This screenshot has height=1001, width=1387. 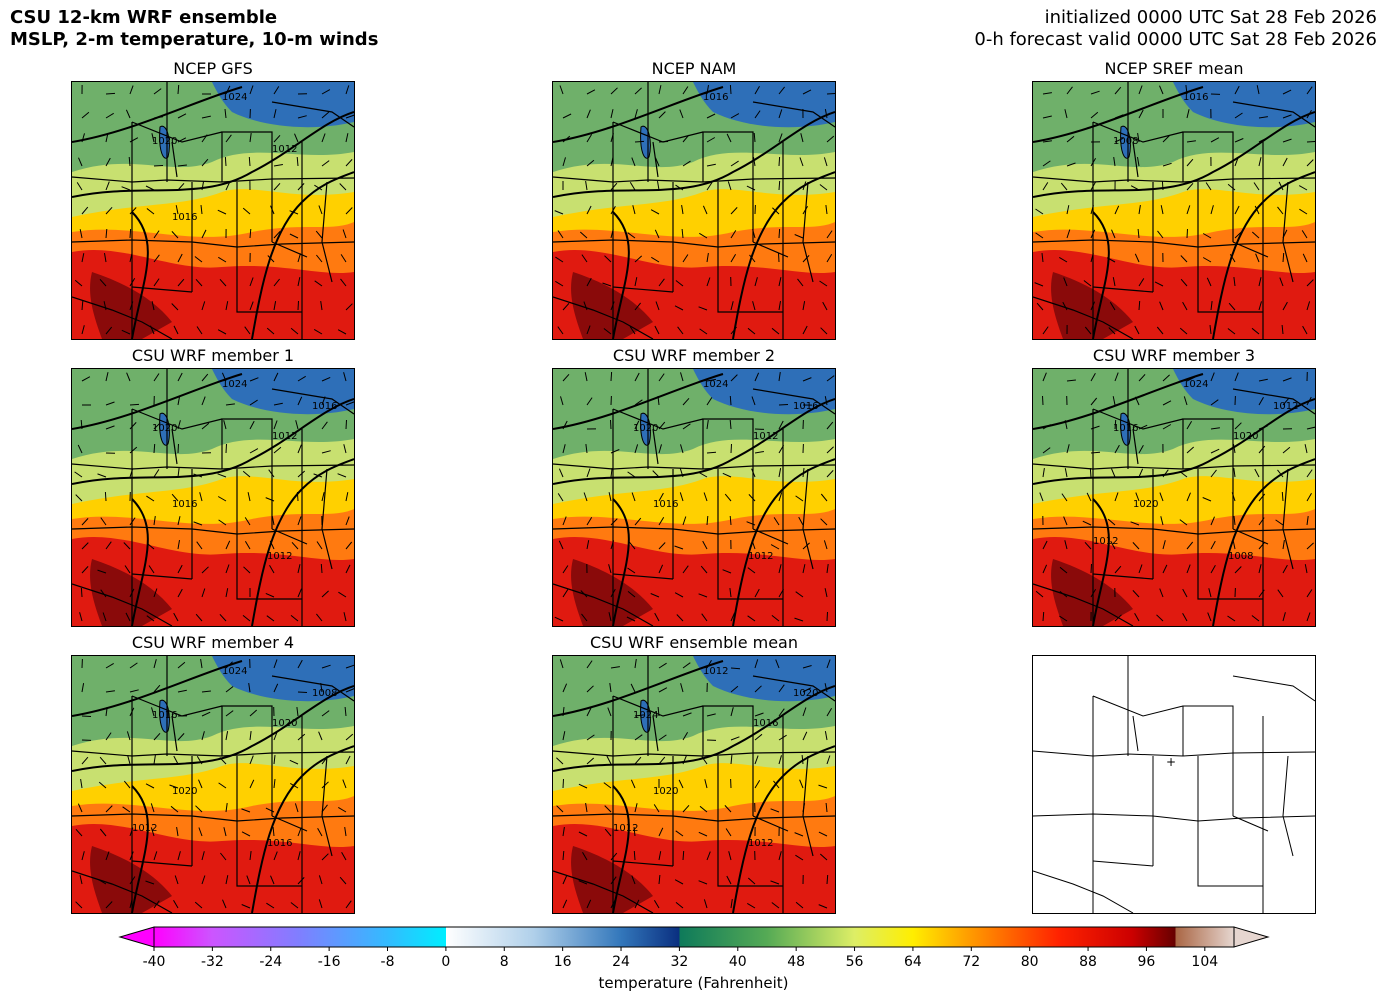 I want to click on colorbar-label: temperature (Fahrenheit), so click(x=693, y=983).